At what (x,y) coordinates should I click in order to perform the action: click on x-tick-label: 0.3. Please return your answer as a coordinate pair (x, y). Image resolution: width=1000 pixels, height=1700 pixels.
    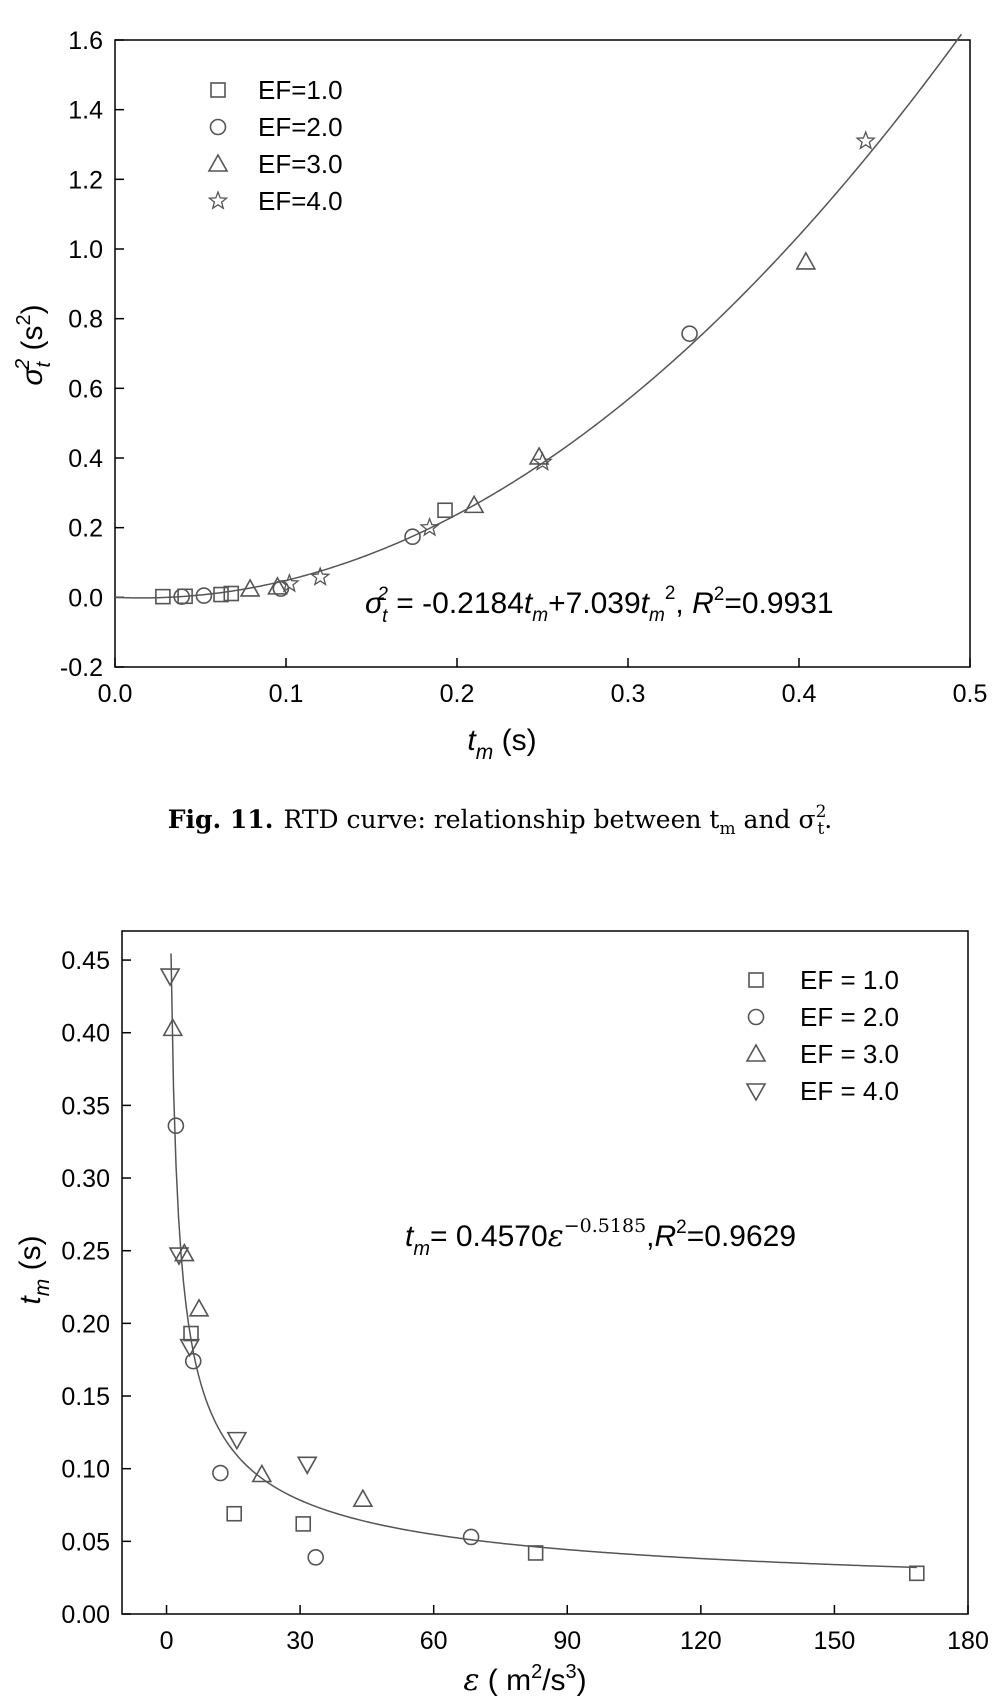
    Looking at the image, I should click on (628, 694).